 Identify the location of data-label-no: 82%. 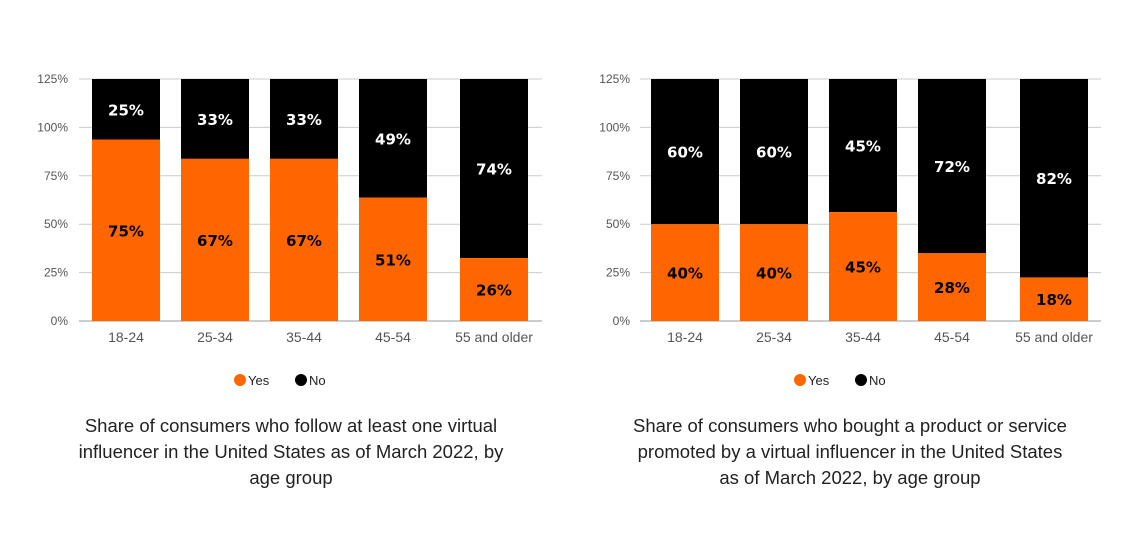
(1054, 179).